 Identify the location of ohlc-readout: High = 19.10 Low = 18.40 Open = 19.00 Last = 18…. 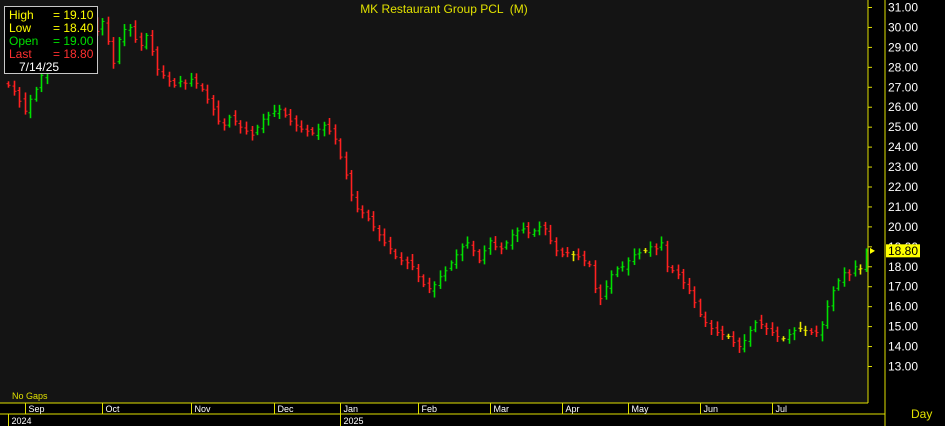
(51, 40).